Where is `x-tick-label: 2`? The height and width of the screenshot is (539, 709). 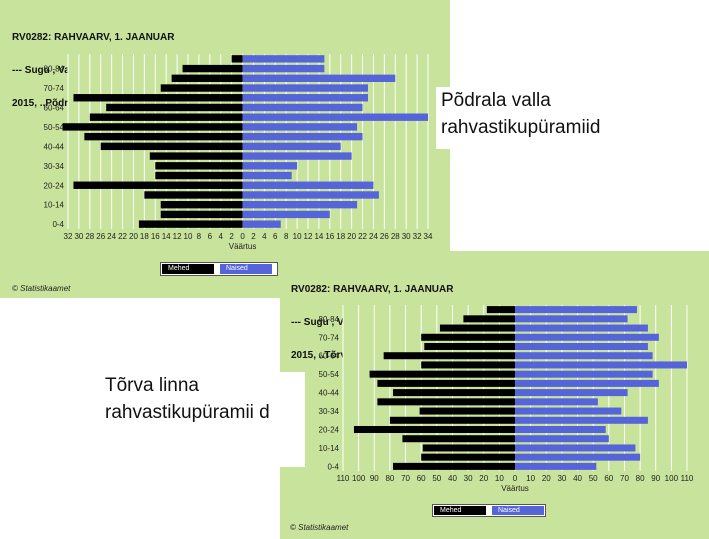
x-tick-label: 2 is located at coordinates (253, 236).